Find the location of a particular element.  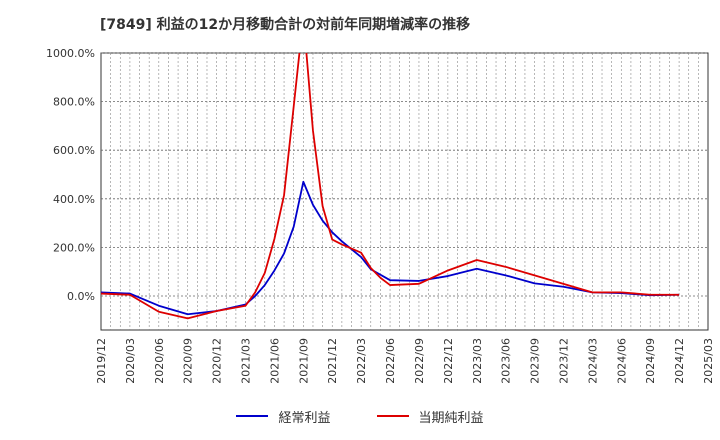

legend-item-net-income: 当期純利益 is located at coordinates (430, 416).